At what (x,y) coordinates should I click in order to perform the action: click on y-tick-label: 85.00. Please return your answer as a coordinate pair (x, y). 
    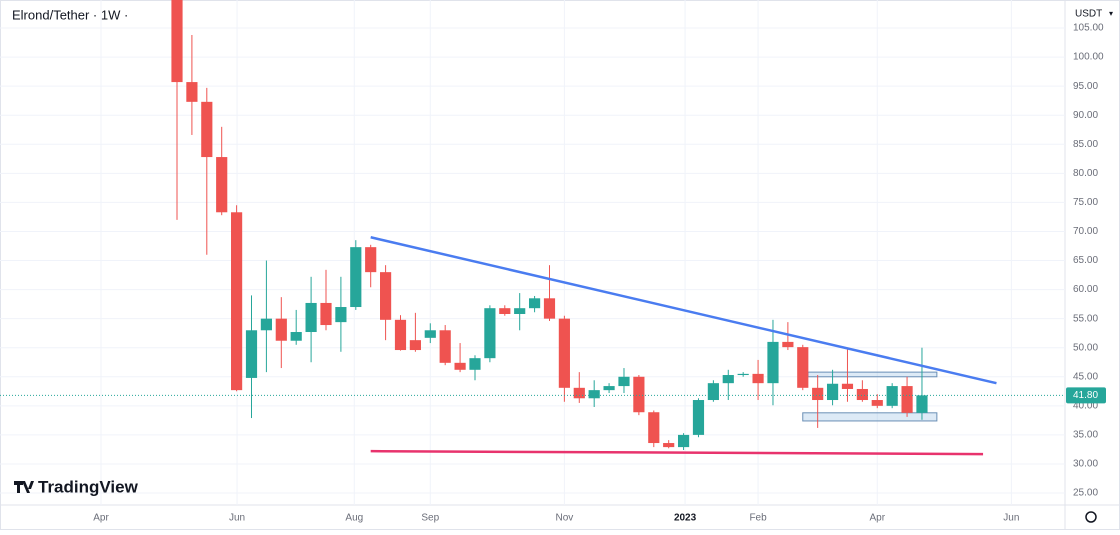
    Looking at the image, I should click on (1085, 144).